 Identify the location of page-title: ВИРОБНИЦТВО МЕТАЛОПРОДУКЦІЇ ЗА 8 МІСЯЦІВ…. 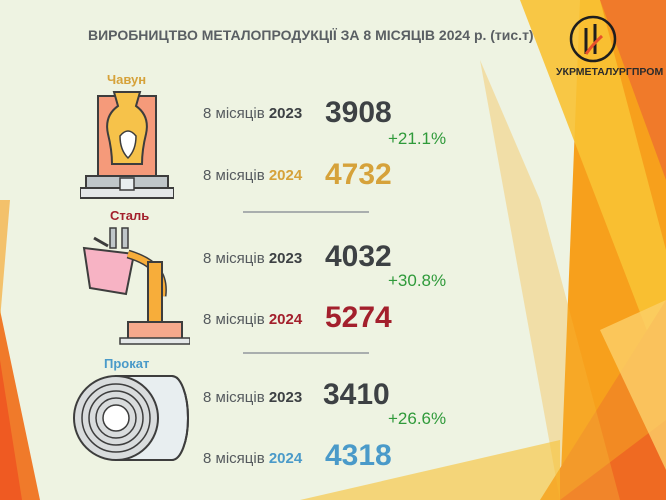
(311, 35).